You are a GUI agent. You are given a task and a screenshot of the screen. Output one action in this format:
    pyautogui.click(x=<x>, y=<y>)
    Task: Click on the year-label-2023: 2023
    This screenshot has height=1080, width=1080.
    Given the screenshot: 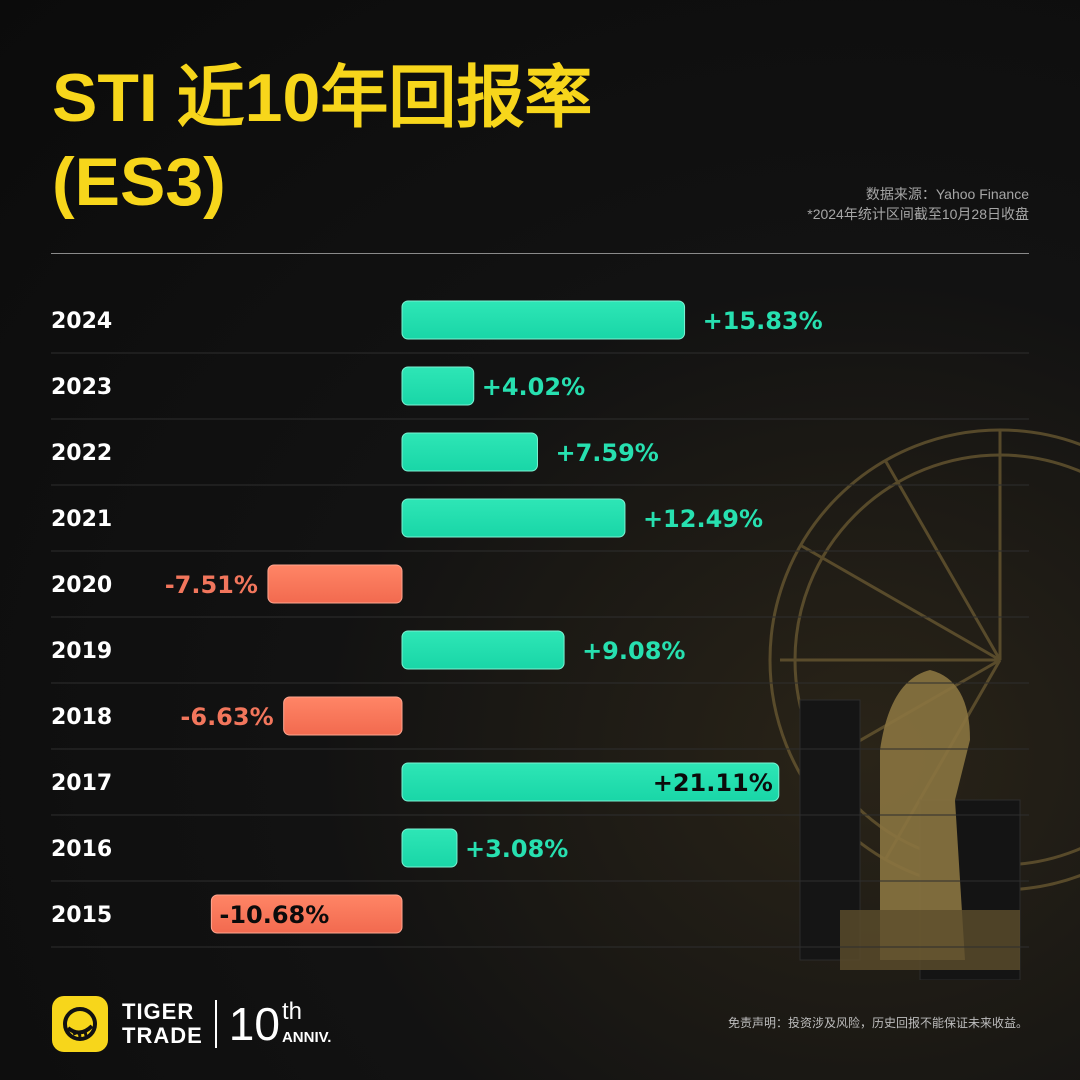 What is the action you would take?
    pyautogui.click(x=81, y=387)
    